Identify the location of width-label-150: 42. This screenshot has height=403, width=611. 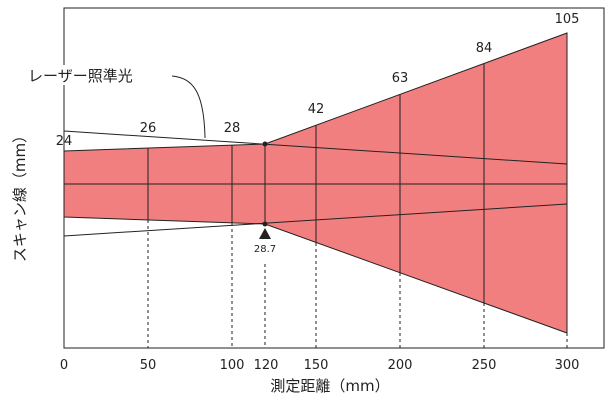
(316, 109).